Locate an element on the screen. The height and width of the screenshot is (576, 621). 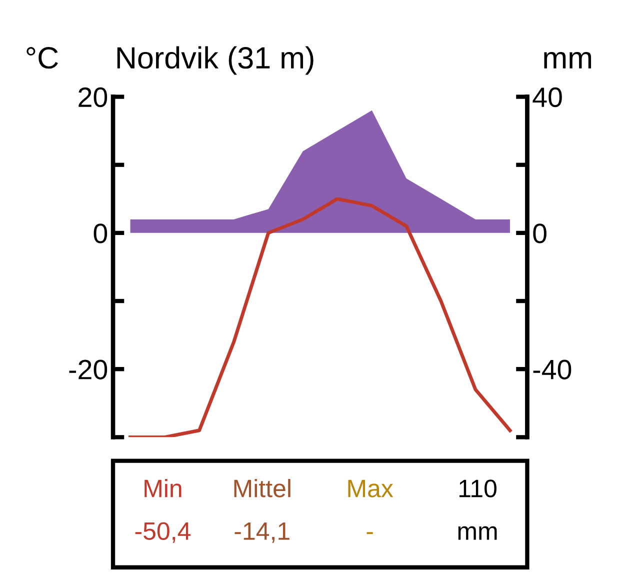
text: -50,4 is located at coordinates (162, 532).